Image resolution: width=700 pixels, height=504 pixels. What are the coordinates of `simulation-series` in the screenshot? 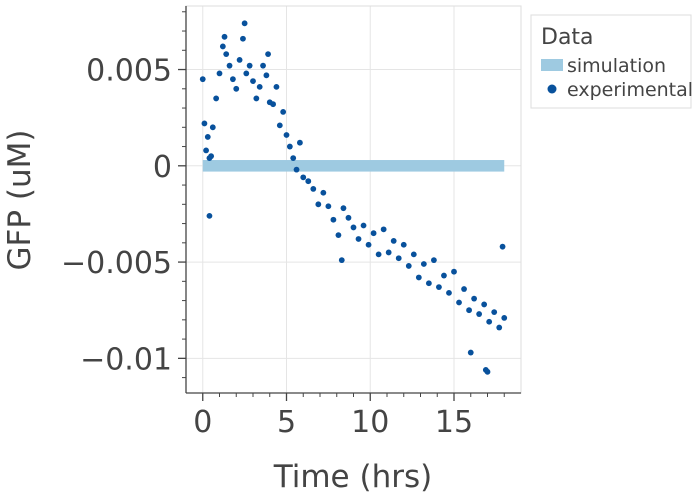 It's located at (353, 166).